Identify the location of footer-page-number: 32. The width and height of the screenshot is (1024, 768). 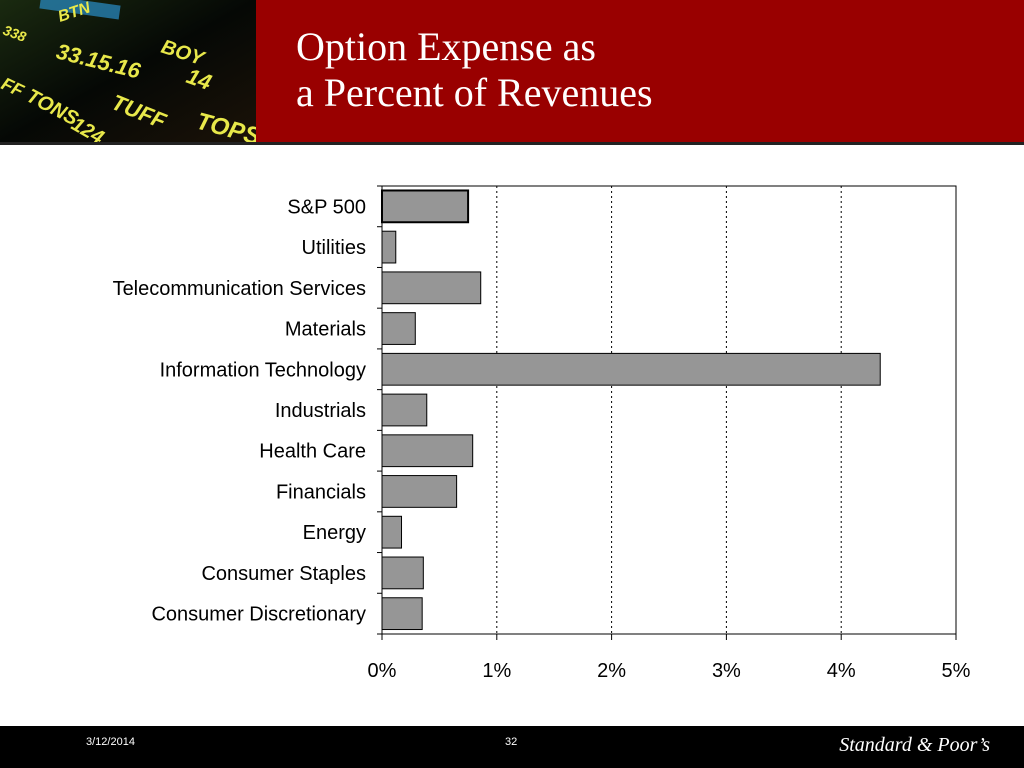
(511, 742).